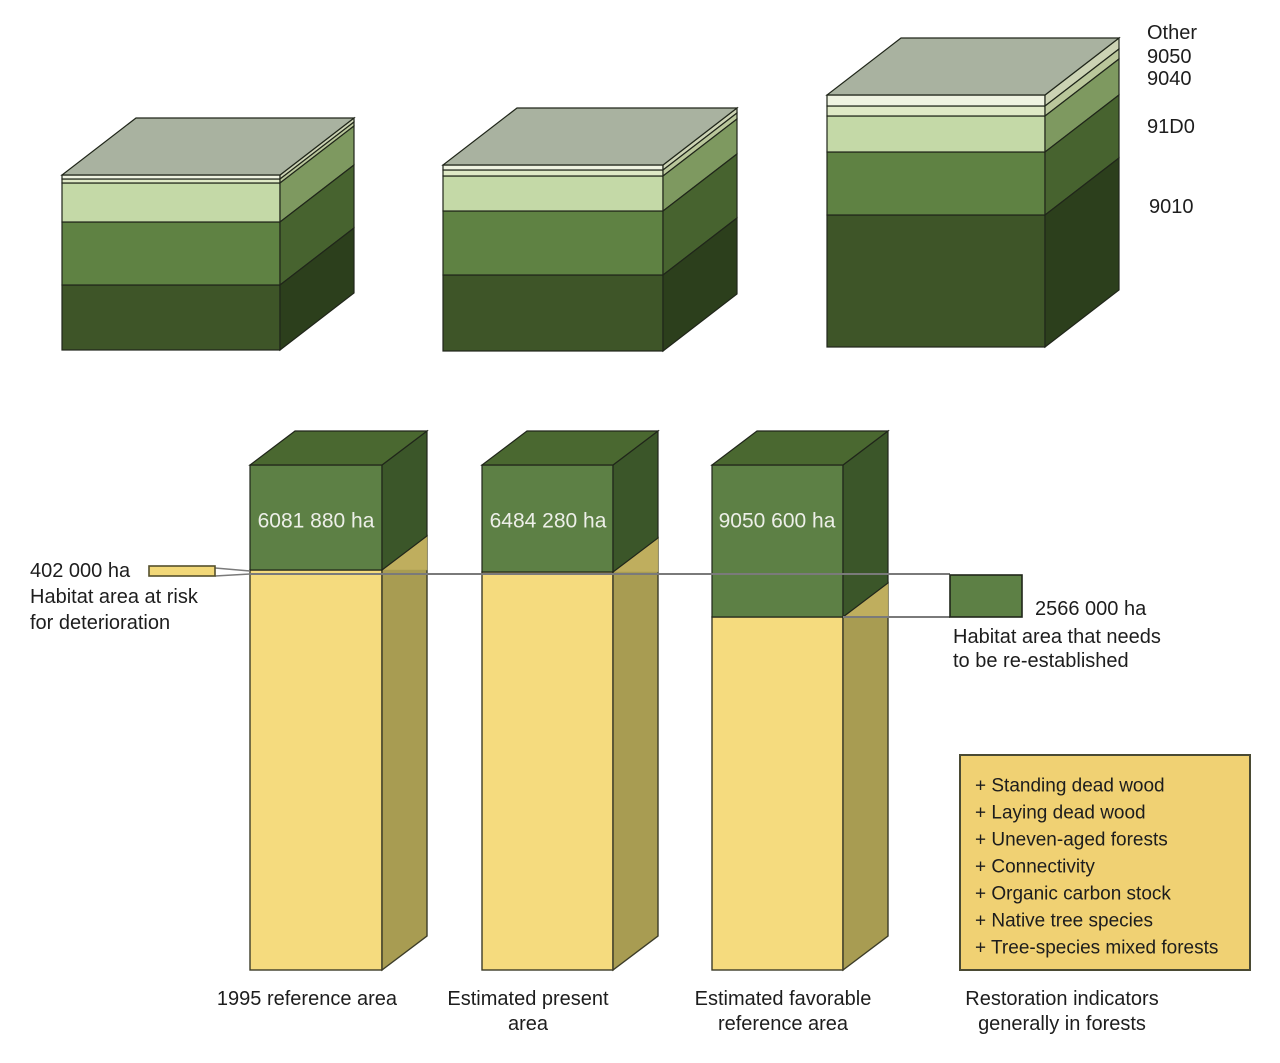 The height and width of the screenshot is (1063, 1280). What do you see at coordinates (338, 448) in the screenshot?
I see `column-1-cube-top` at bounding box center [338, 448].